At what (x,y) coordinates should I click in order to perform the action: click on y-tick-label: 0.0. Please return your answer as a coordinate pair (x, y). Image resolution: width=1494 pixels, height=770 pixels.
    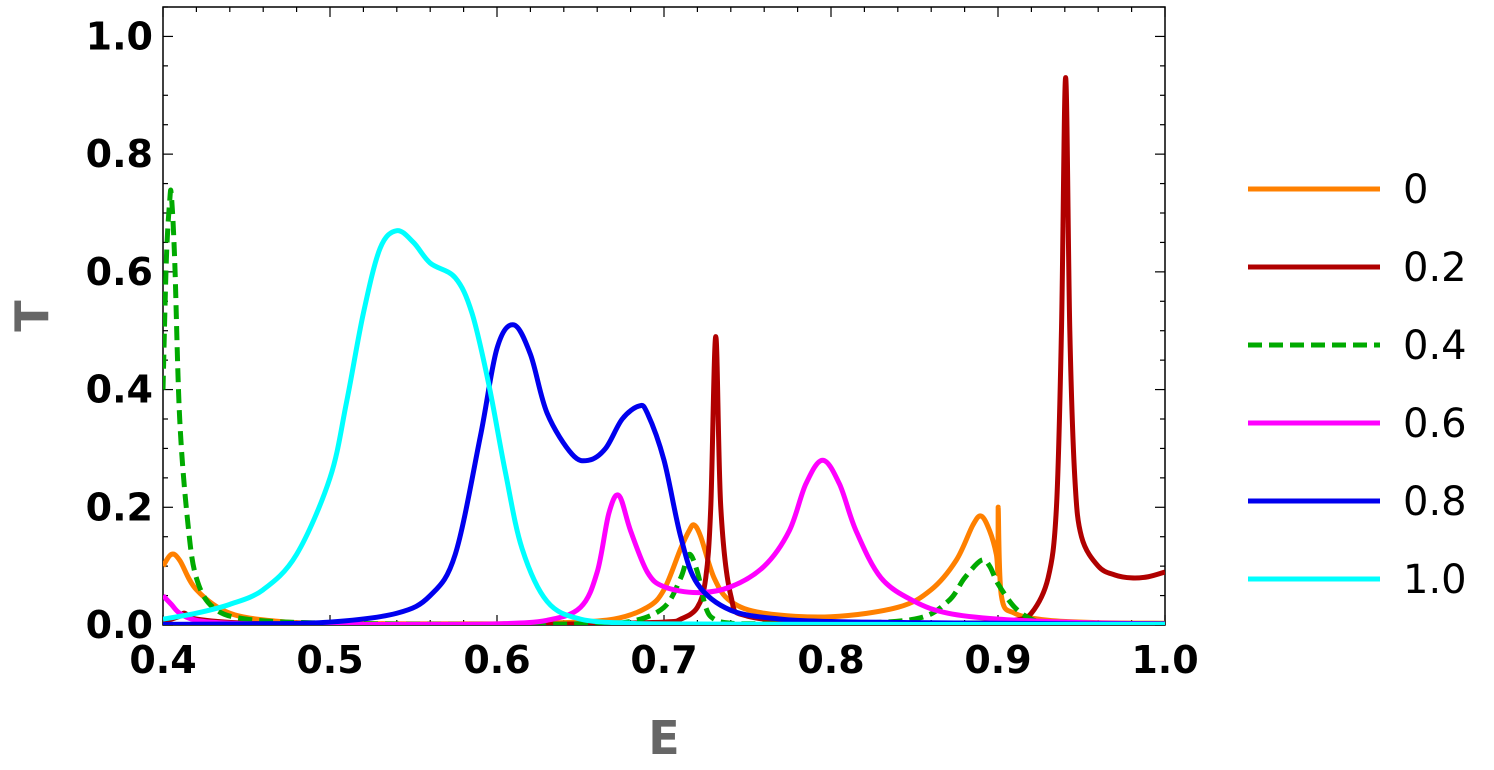
    Looking at the image, I should click on (119, 625).